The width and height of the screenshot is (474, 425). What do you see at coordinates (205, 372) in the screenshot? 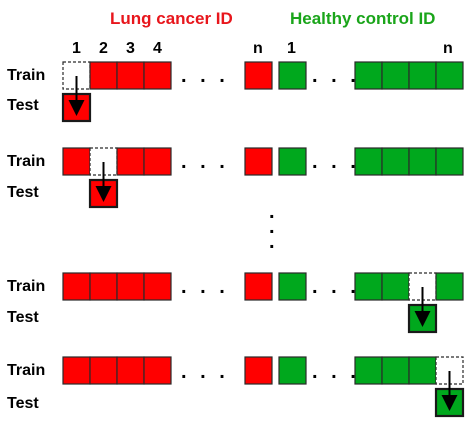
I see `row4-lung-ellipsis: . . .` at bounding box center [205, 372].